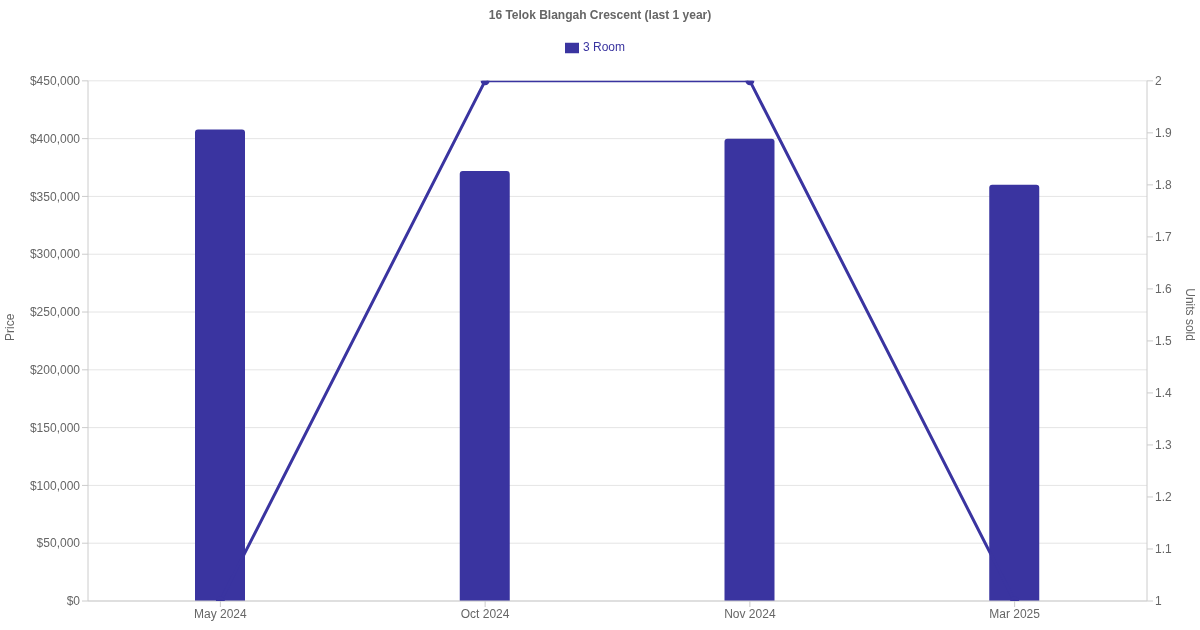 Image resolution: width=1200 pixels, height=630 pixels. Describe the element at coordinates (1015, 613) in the screenshot. I see `x-tick-label: Mar 2025` at that location.